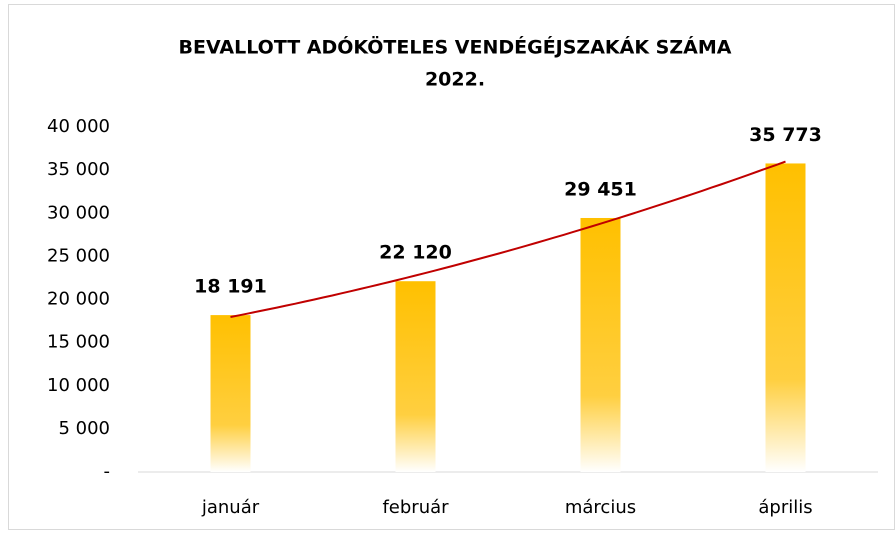 The width and height of the screenshot is (896, 534). I want to click on x-tick-label: január, so click(230, 507).